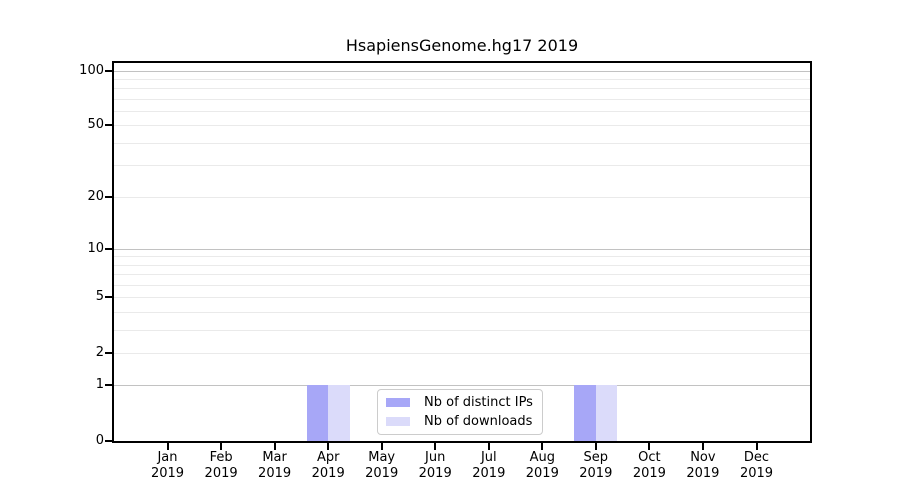  Describe the element at coordinates (328, 457) in the screenshot. I see `x-tick-month: Apr` at that location.